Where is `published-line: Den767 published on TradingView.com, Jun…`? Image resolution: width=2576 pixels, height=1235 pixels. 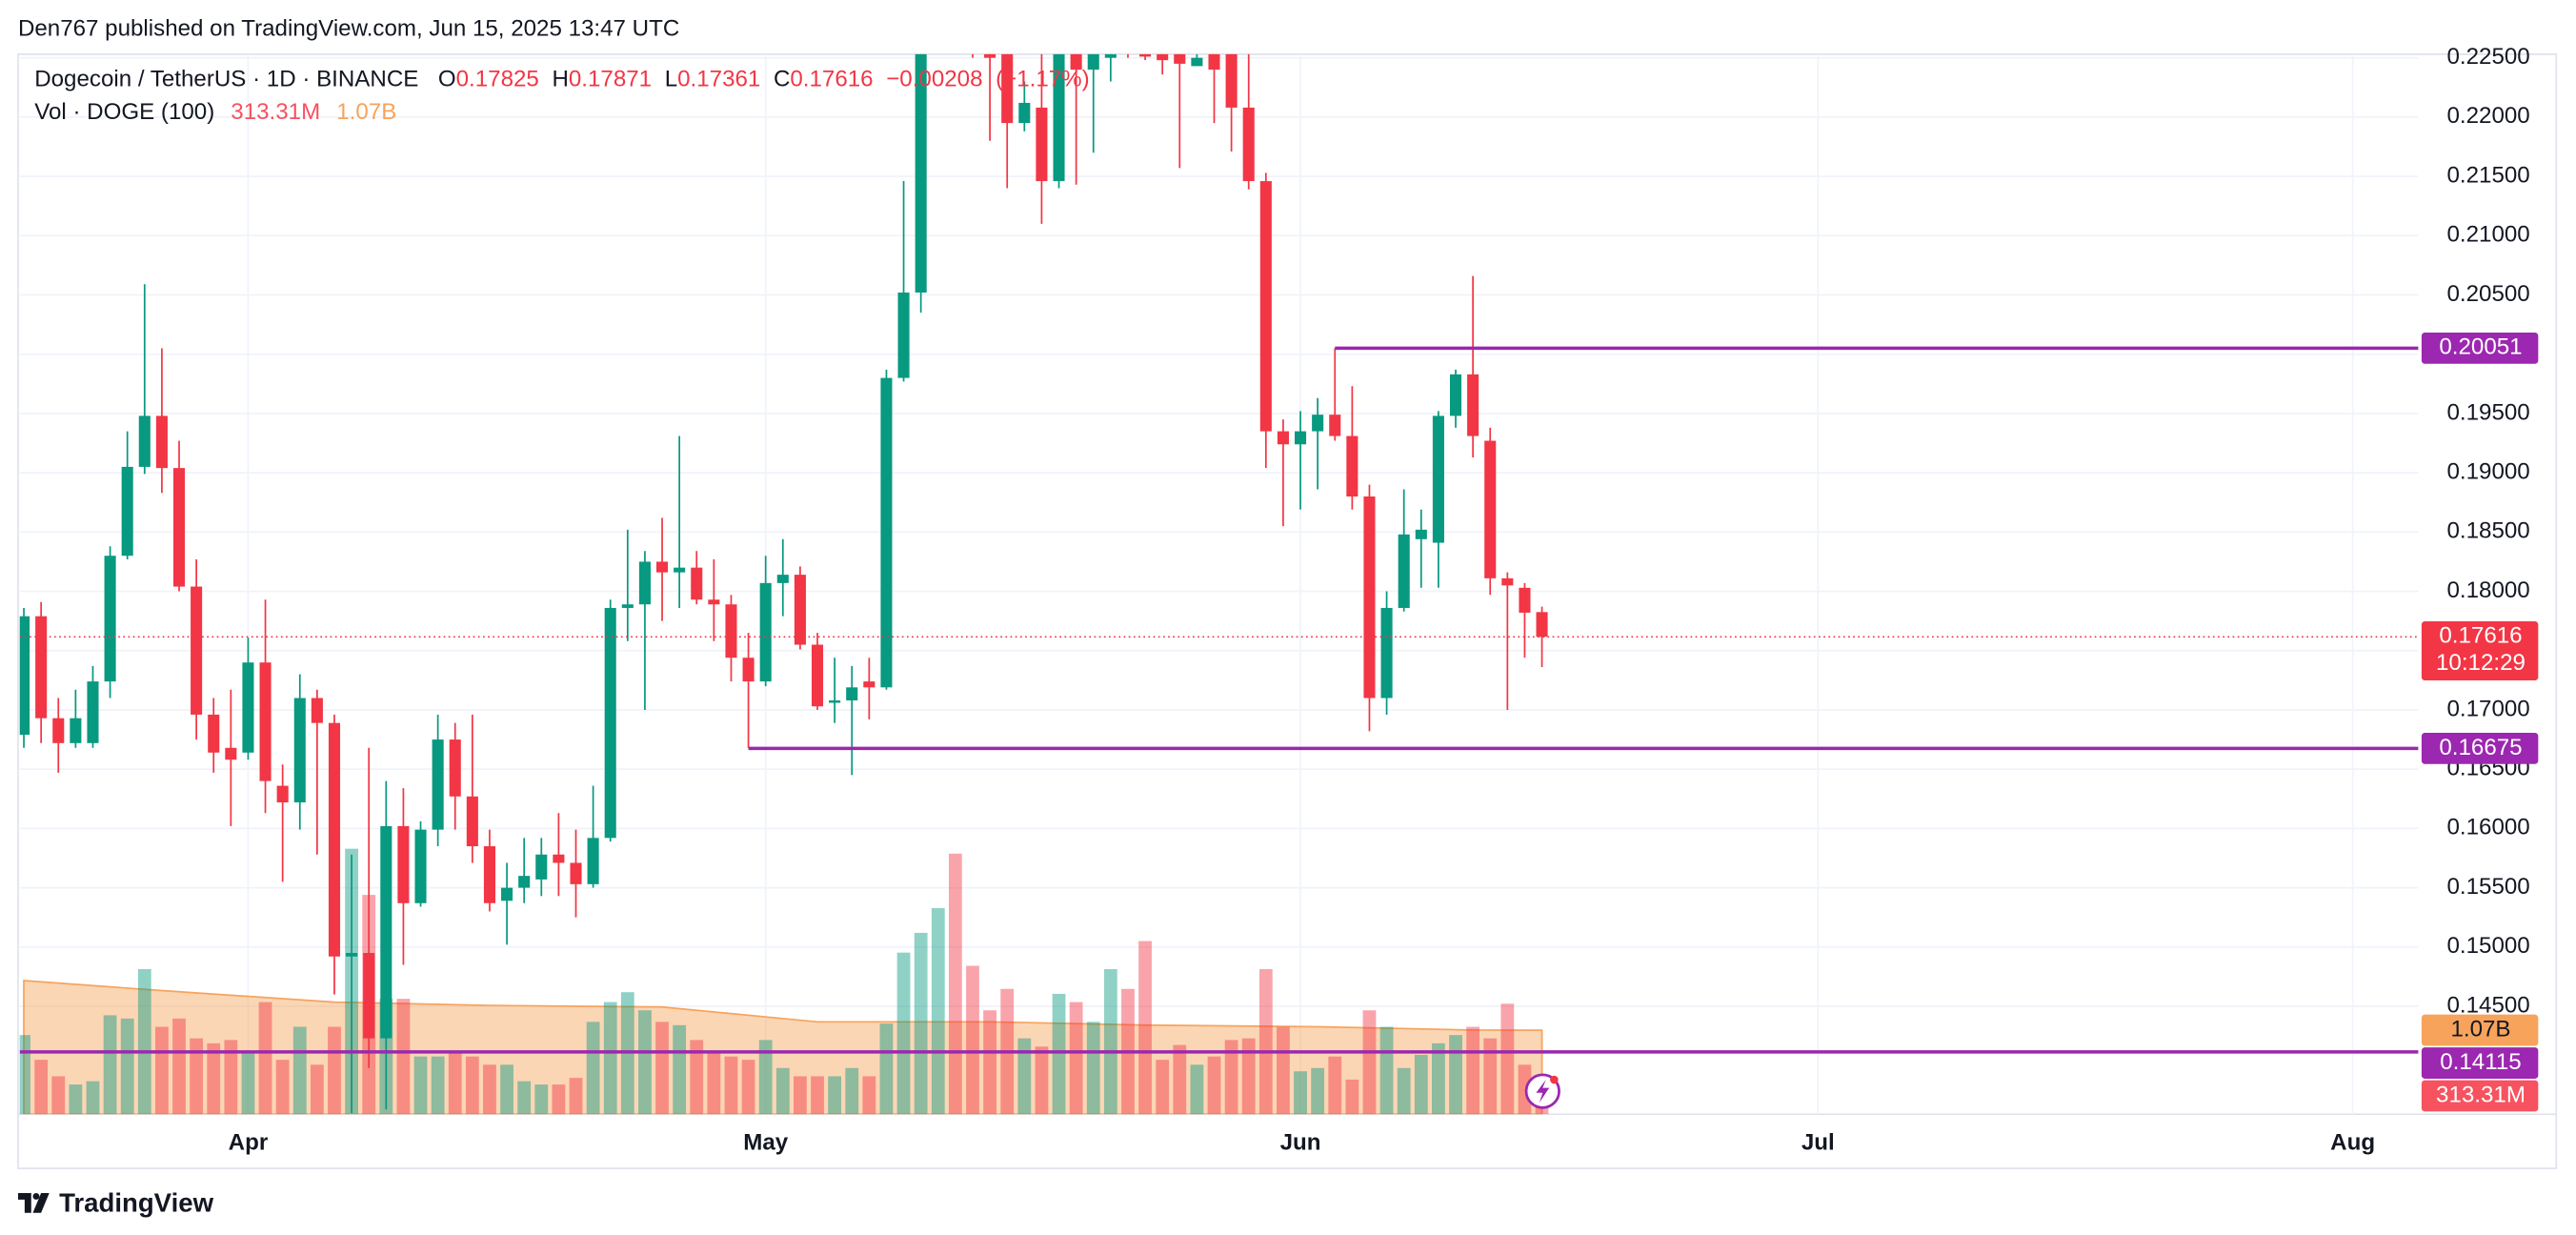 published-line: Den767 published on TradingView.com, Jun… is located at coordinates (348, 28).